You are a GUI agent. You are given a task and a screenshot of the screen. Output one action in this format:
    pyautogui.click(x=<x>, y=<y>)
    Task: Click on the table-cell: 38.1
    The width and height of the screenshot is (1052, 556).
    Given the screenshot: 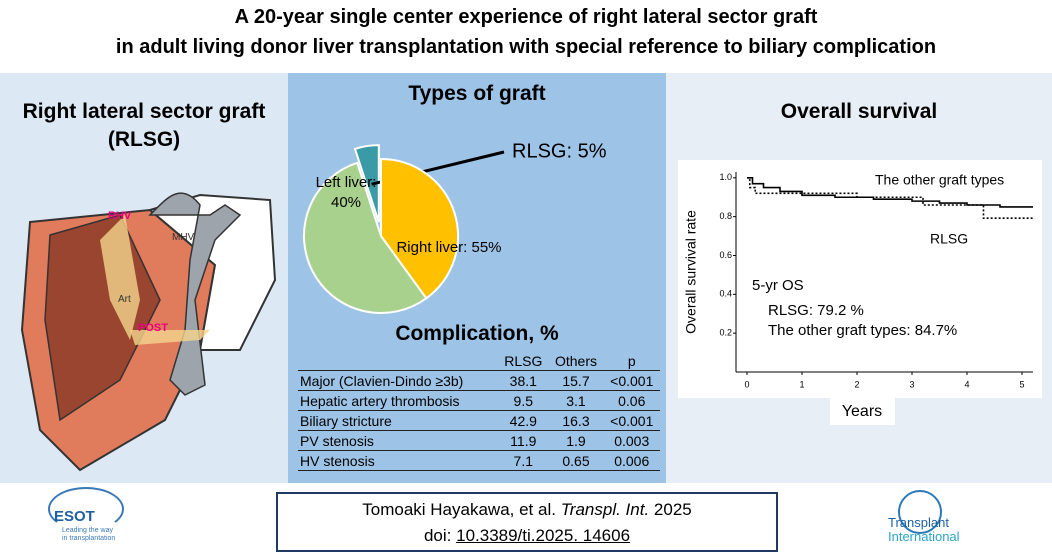 What is the action you would take?
    pyautogui.click(x=523, y=380)
    